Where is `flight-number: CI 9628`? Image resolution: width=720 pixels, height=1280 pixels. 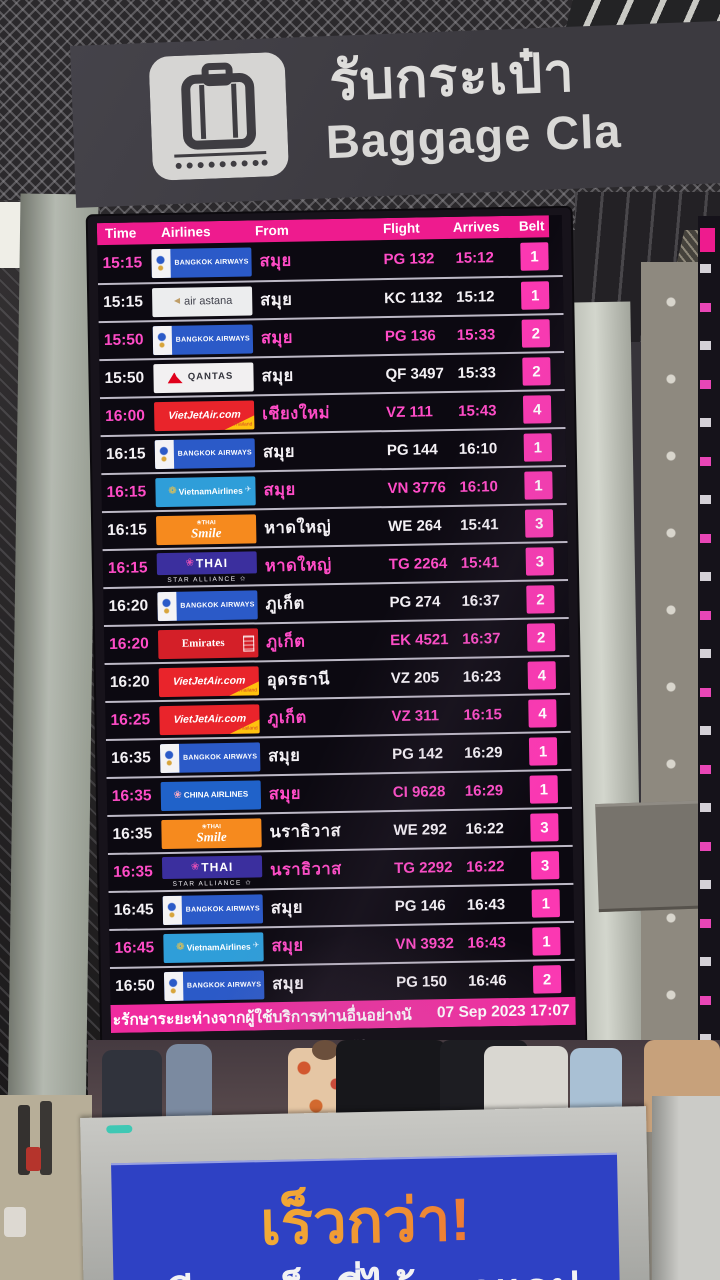 flight-number: CI 9628 is located at coordinates (419, 791).